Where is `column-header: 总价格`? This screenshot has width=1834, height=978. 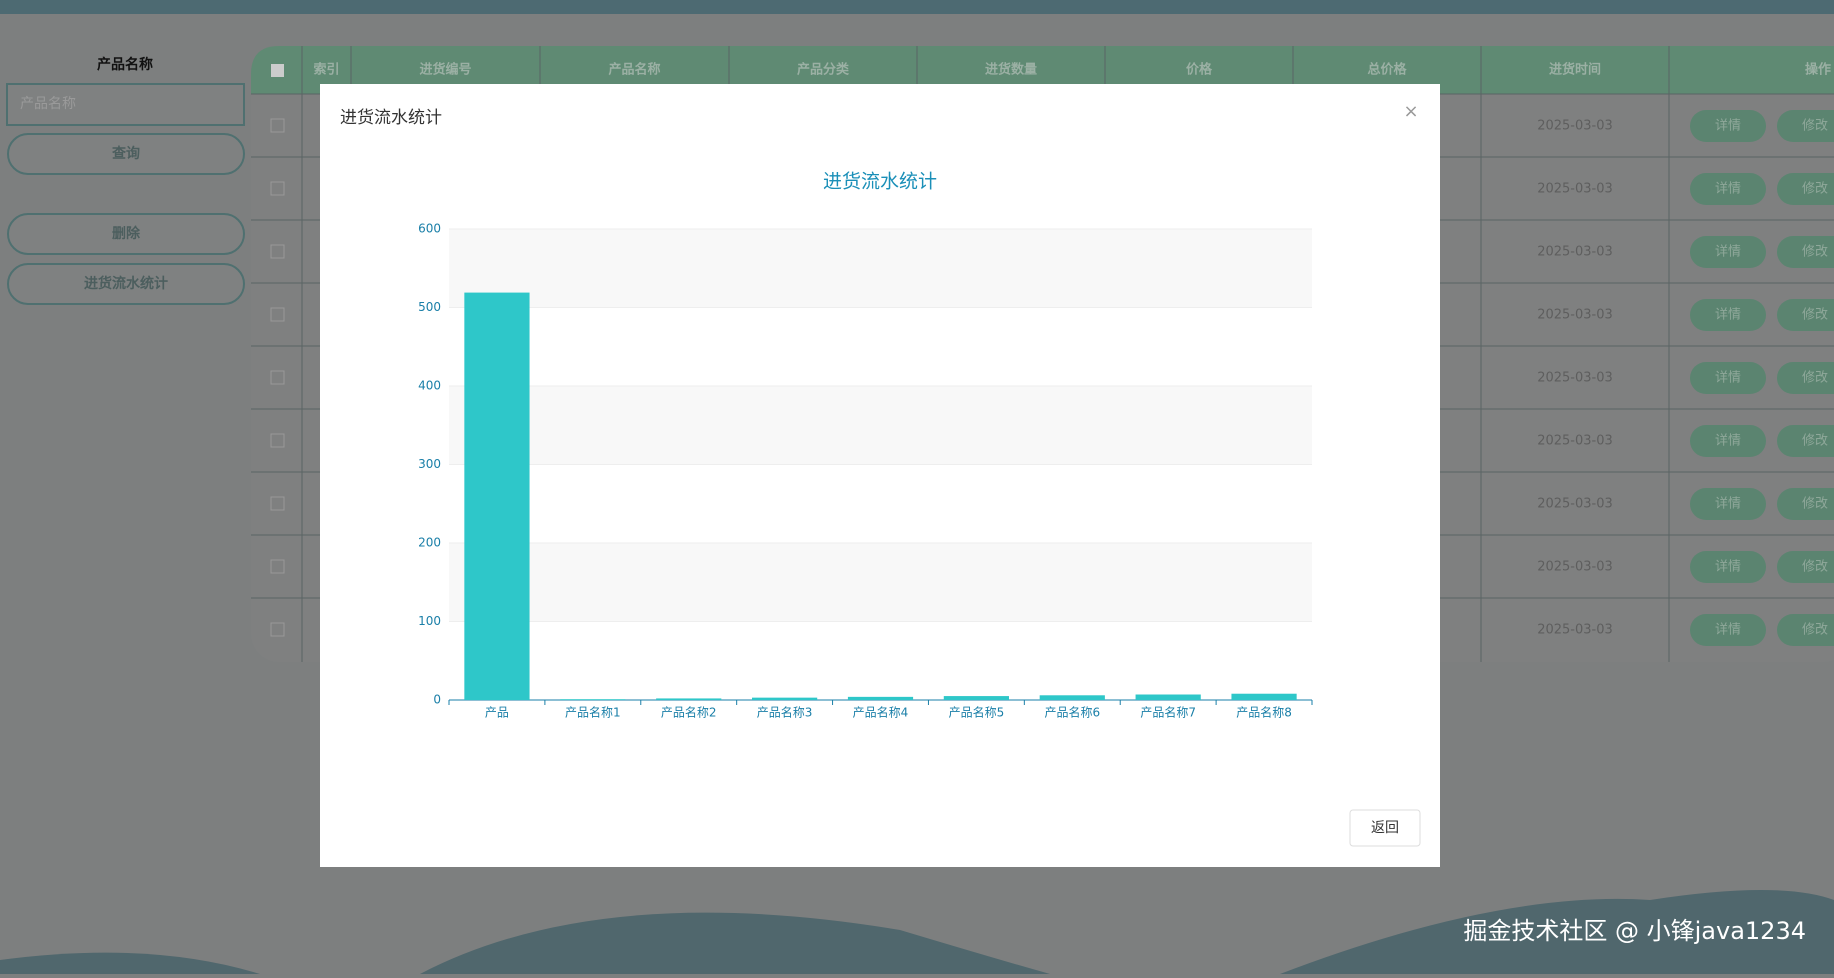 column-header: 总价格 is located at coordinates (1387, 70).